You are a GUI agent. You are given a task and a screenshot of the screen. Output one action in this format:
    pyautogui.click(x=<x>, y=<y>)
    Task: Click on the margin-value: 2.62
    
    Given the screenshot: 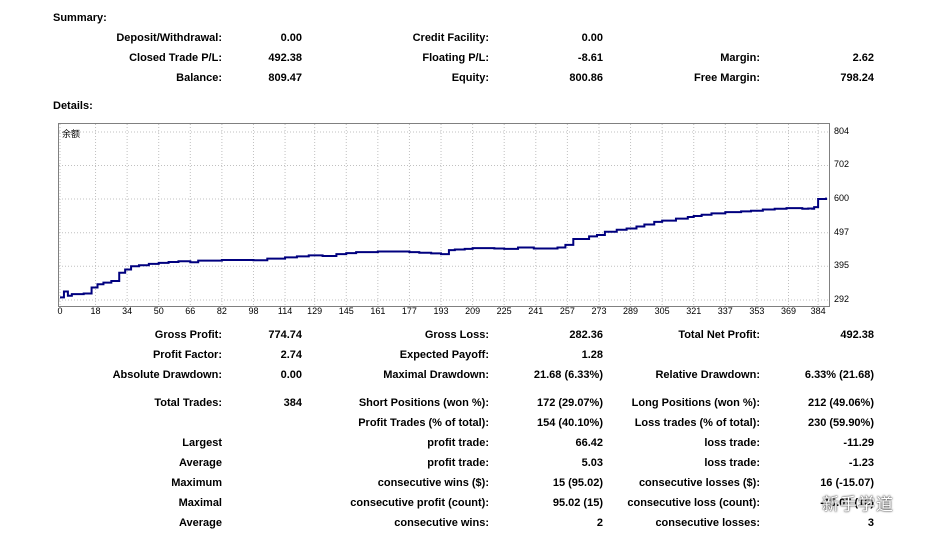 What is the action you would take?
    pyautogui.click(x=863, y=58)
    